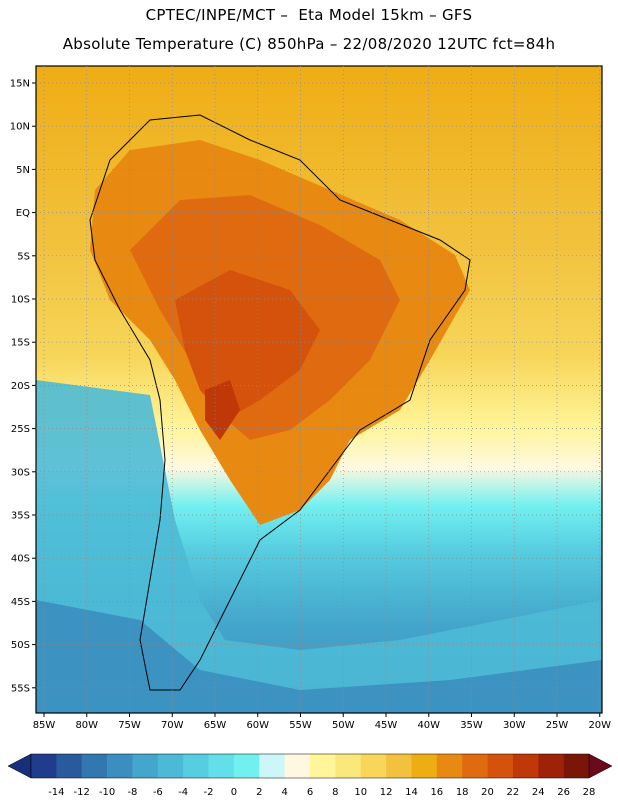 Image resolution: width=618 pixels, height=800 pixels. I want to click on colorbar-frame, so click(310, 766).